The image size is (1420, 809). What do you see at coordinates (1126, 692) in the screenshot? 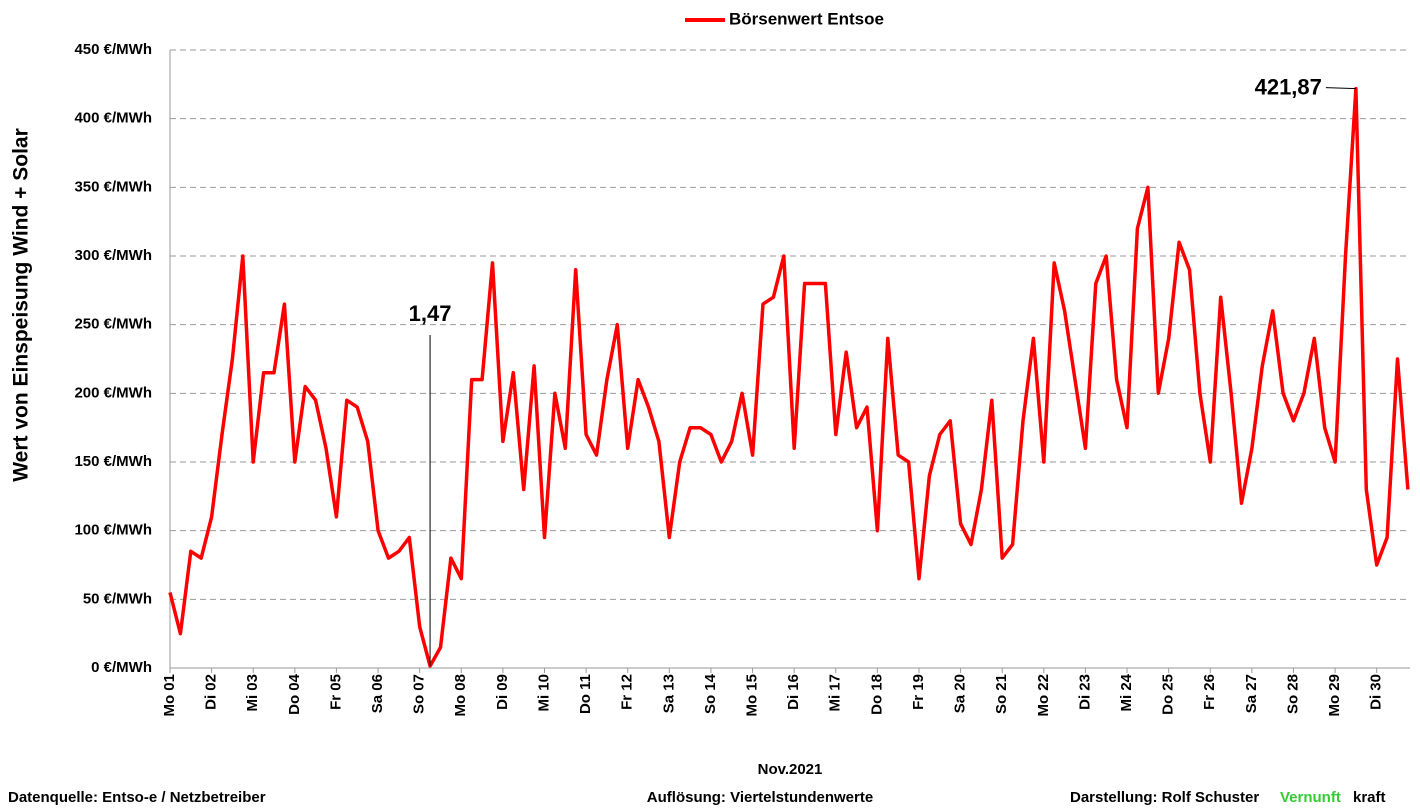
I see `x-tick-label: Mi 24` at bounding box center [1126, 692].